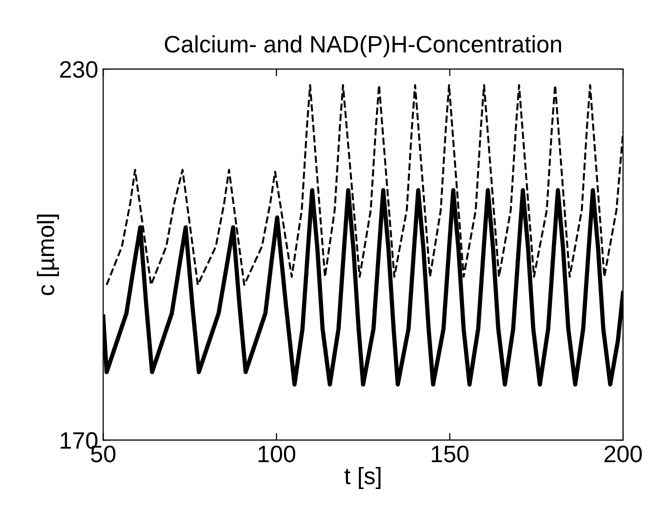 This screenshot has height=519, width=649. What do you see at coordinates (450, 454) in the screenshot?
I see `x-tick-label: 150` at bounding box center [450, 454].